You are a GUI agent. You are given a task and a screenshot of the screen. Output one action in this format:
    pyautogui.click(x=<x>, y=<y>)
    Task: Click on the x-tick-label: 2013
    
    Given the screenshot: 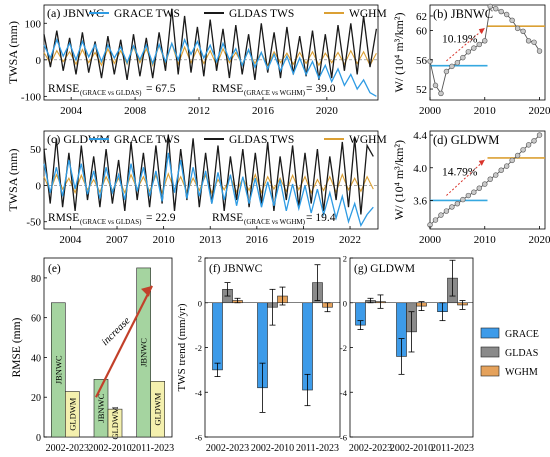 What is the action you would take?
    pyautogui.click(x=210, y=240)
    